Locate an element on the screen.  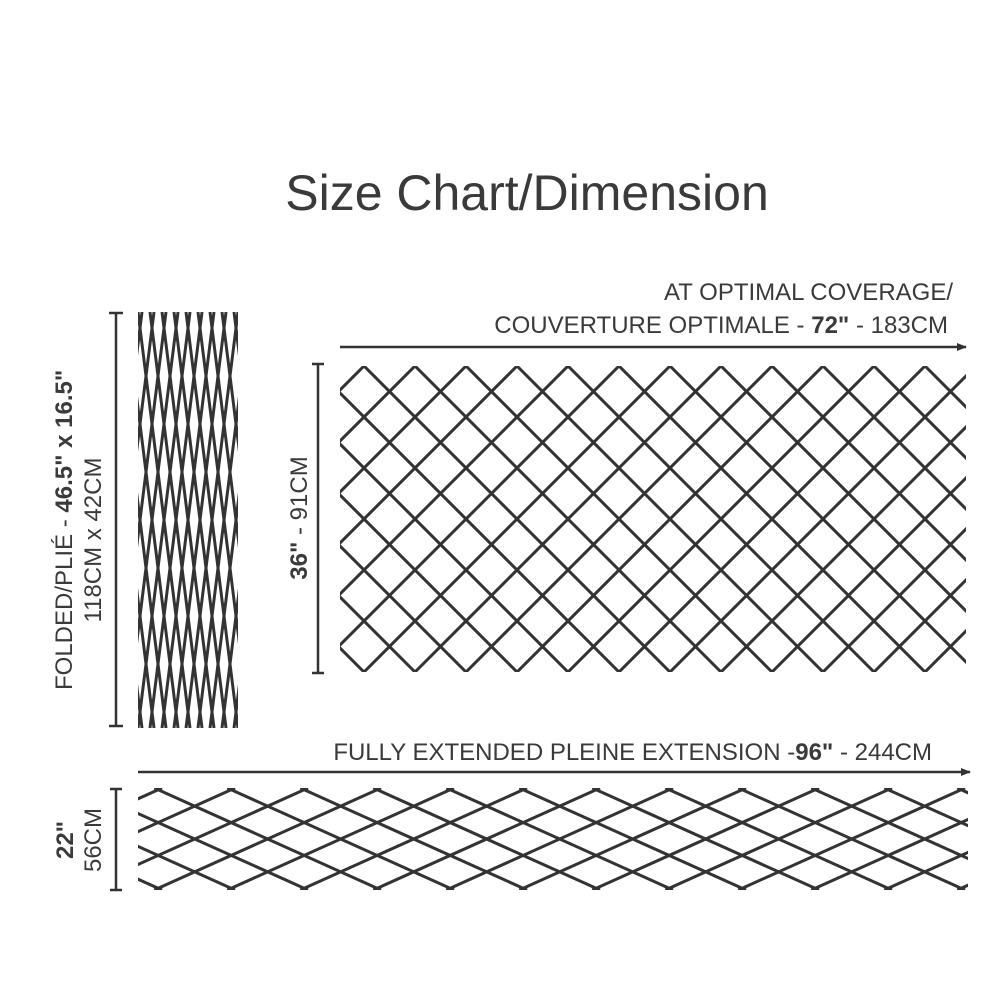
extended-metric: - 244CM is located at coordinates (882, 752).